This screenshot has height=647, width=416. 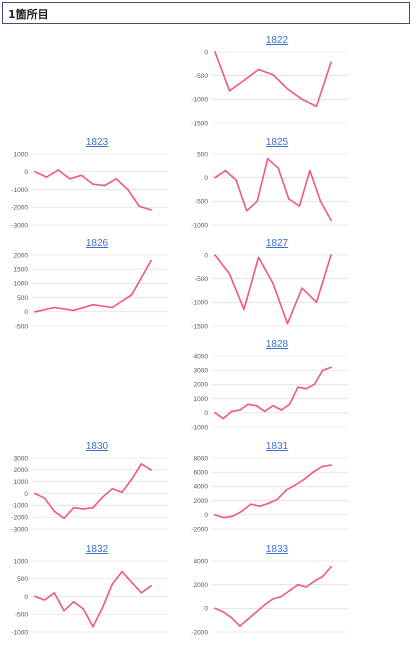 What do you see at coordinates (97, 446) in the screenshot?
I see `chart-title-link: 1830` at bounding box center [97, 446].